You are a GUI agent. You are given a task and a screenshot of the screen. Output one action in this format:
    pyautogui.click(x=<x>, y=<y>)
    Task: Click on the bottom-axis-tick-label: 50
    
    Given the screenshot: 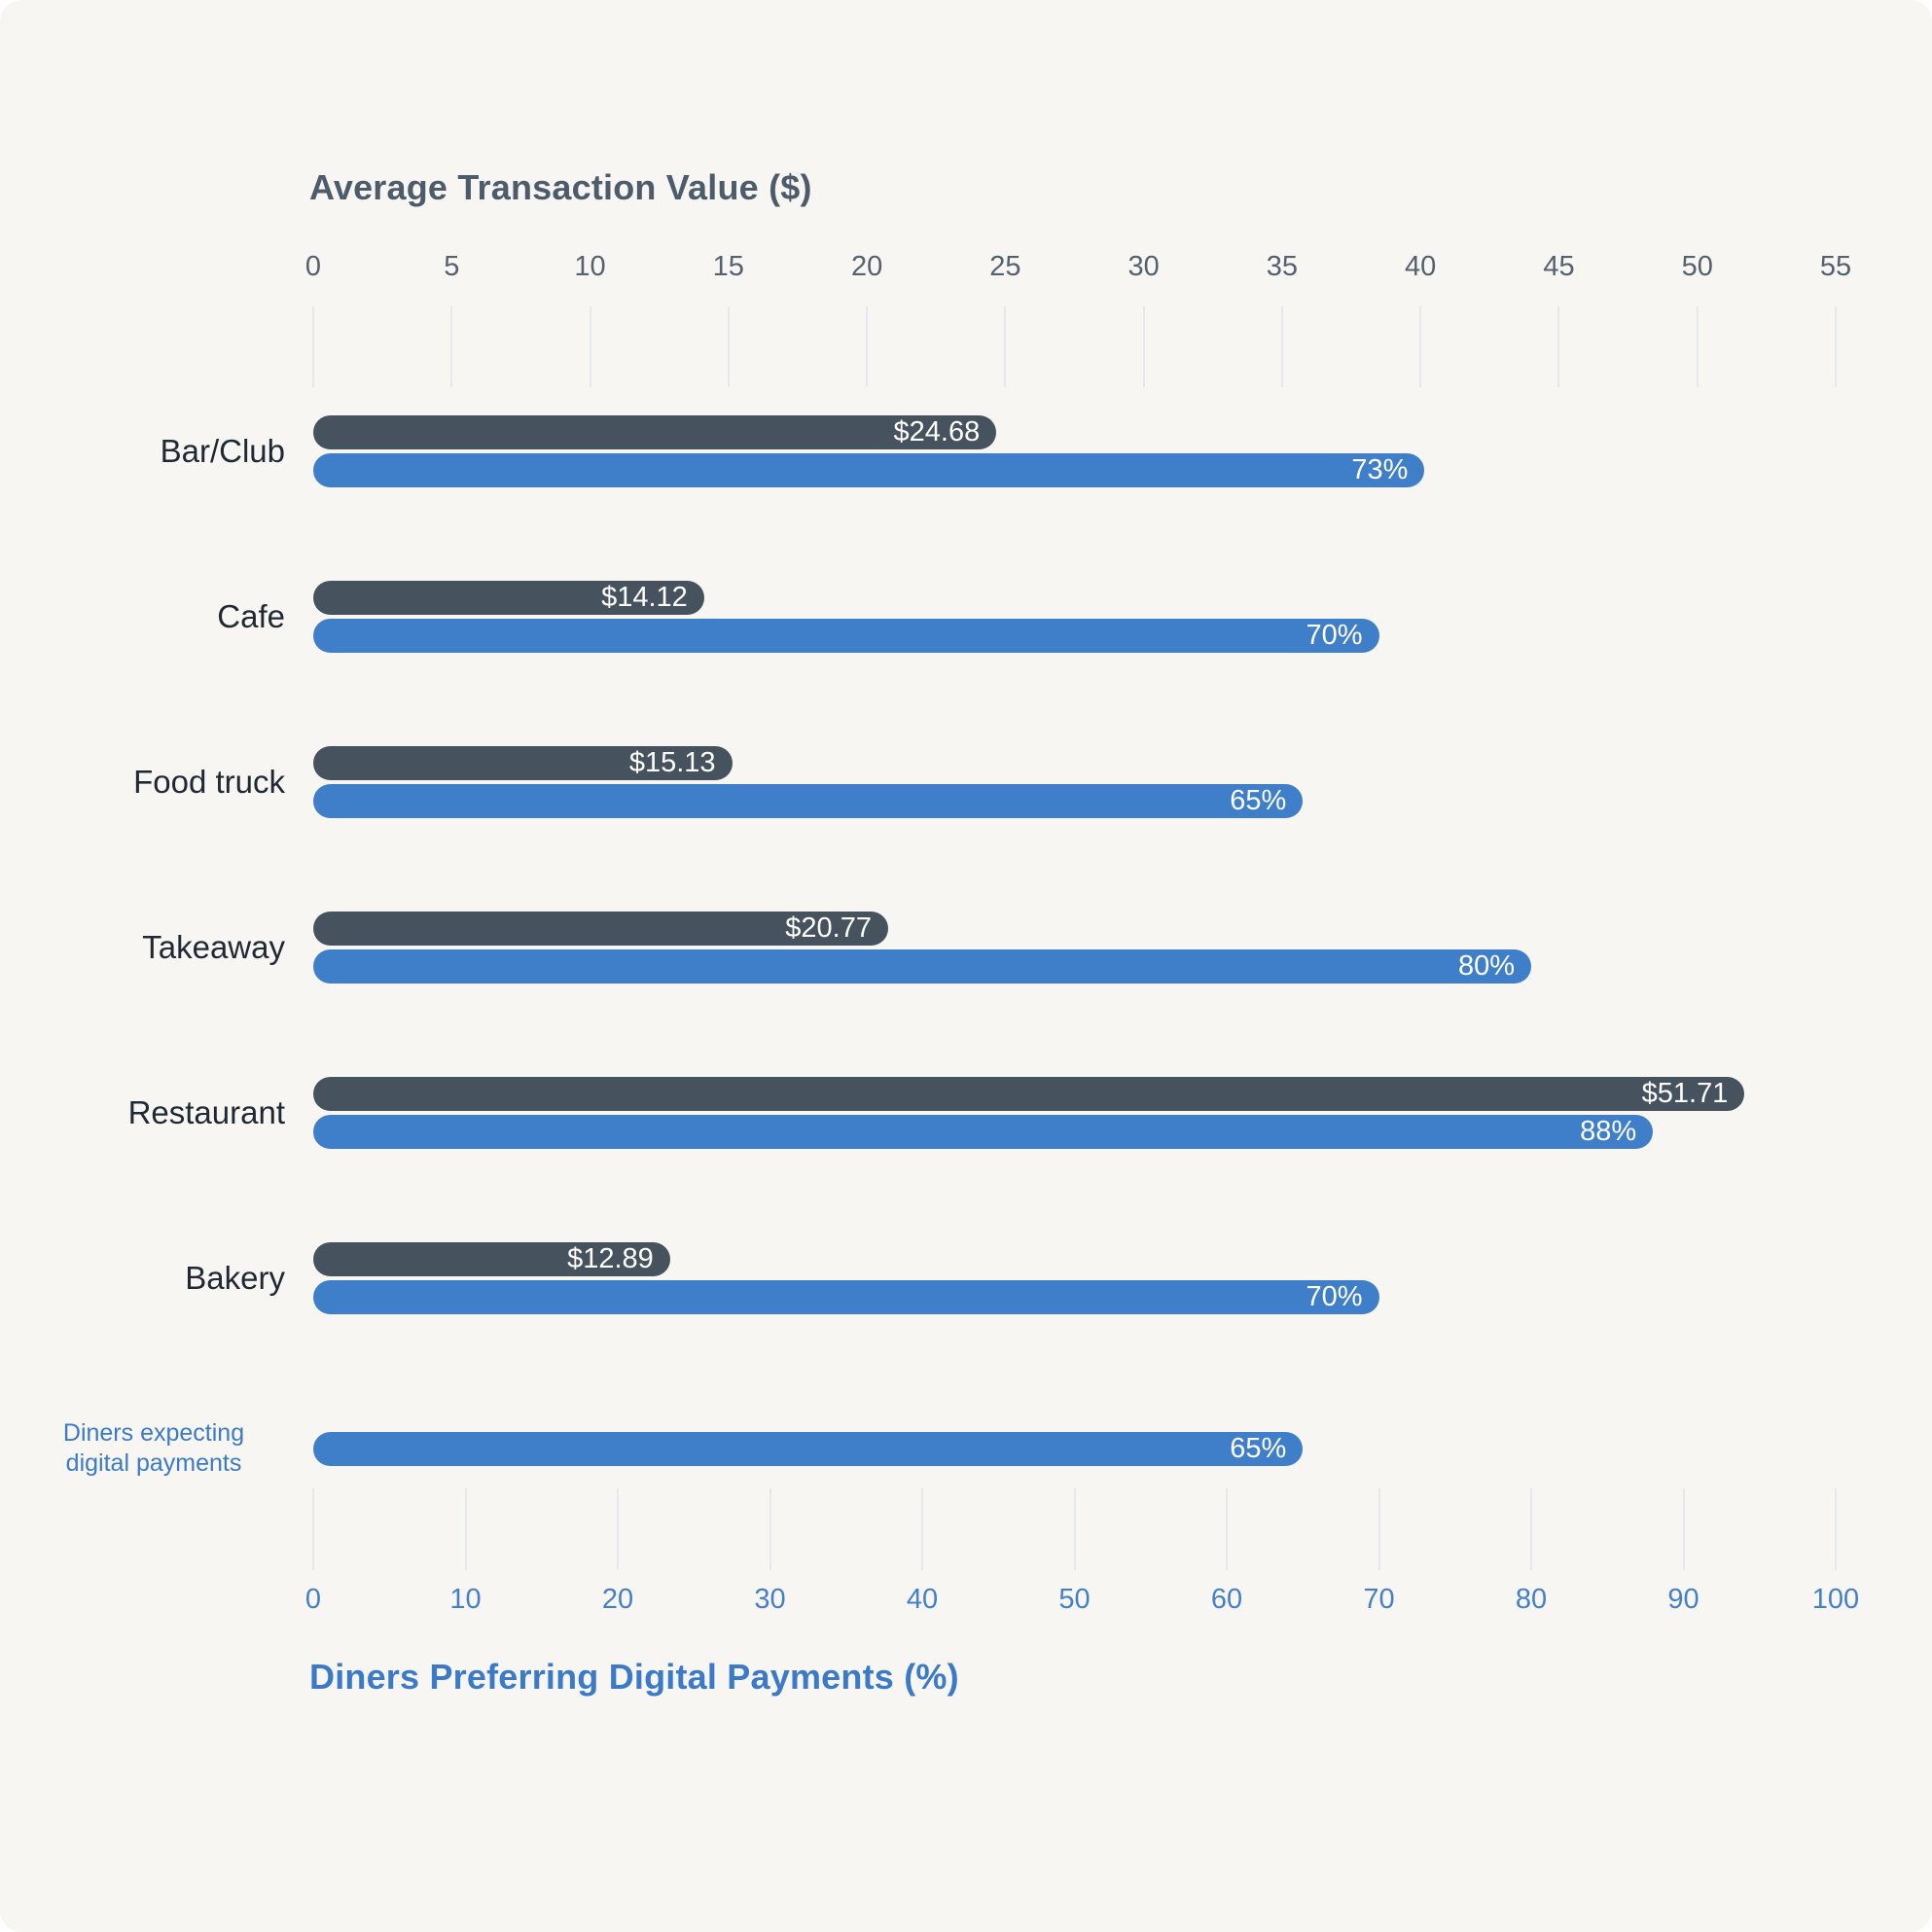 What is the action you would take?
    pyautogui.click(x=1074, y=1599)
    